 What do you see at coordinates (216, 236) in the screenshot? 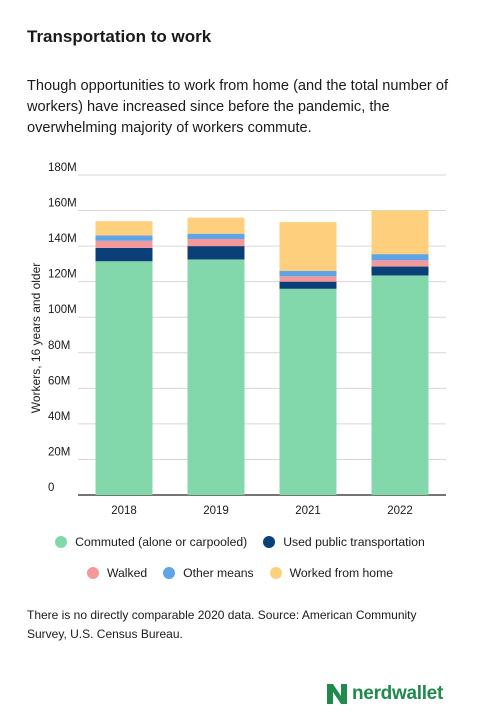
I see `bar-segment-other-2019` at bounding box center [216, 236].